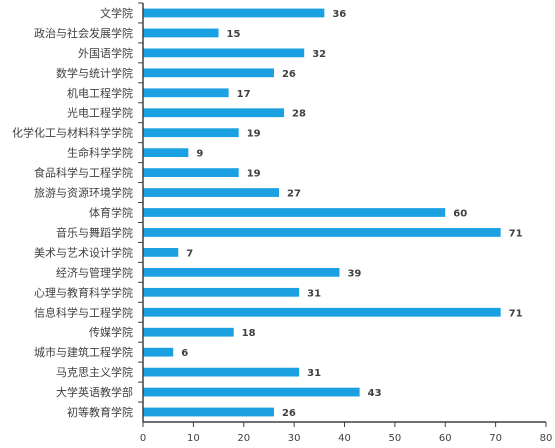  I want to click on x-tick-label-7: 70, so click(495, 438).